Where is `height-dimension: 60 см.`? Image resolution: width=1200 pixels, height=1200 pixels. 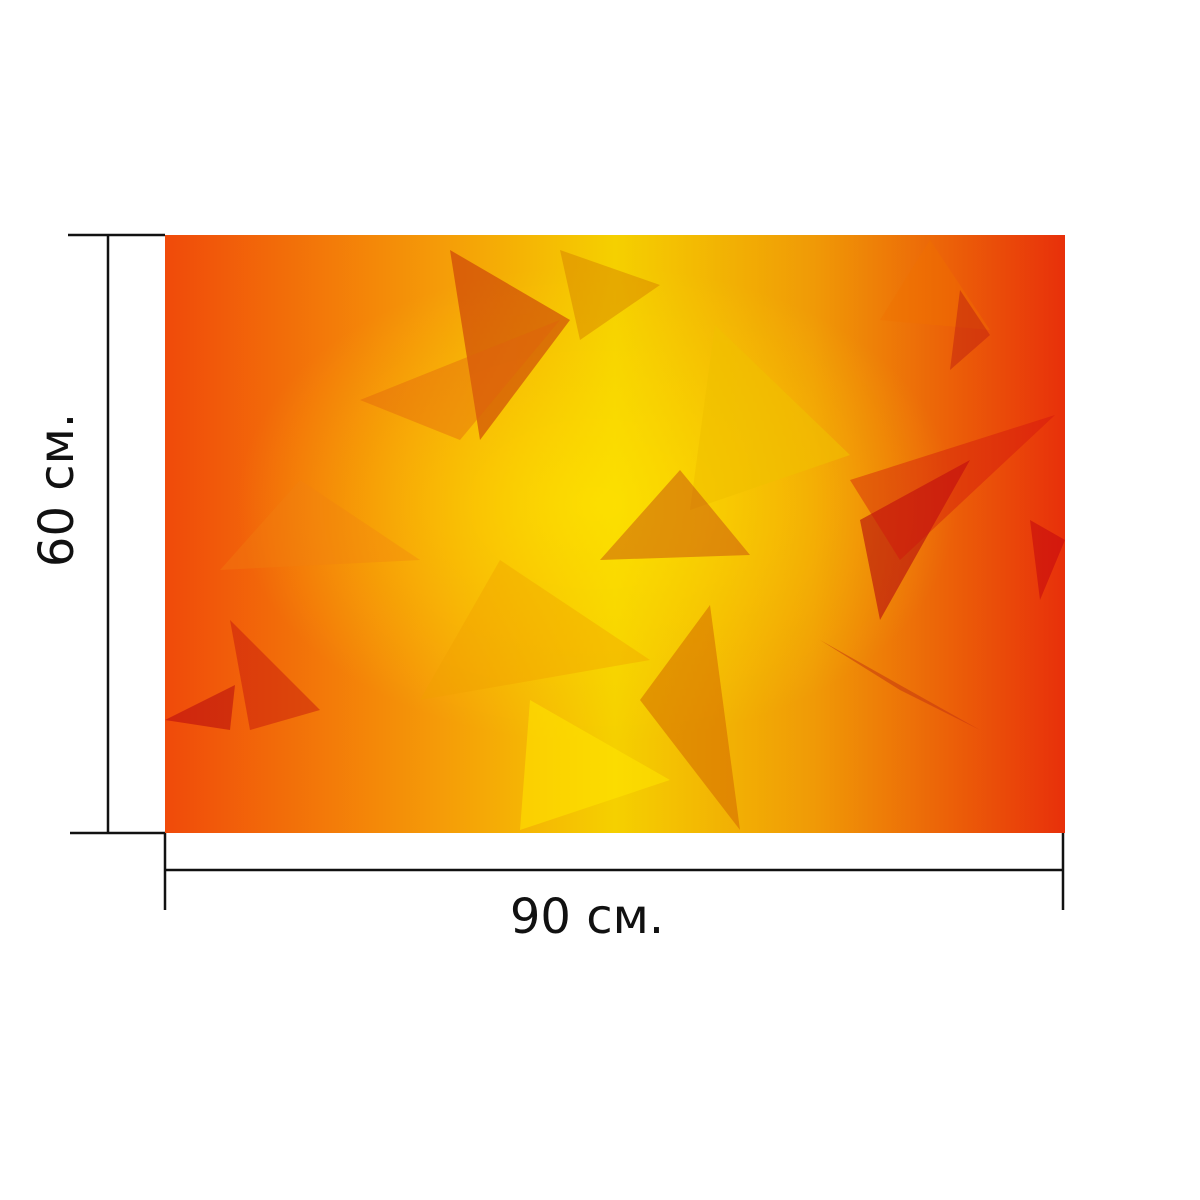 height-dimension: 60 см. is located at coordinates (97, 534).